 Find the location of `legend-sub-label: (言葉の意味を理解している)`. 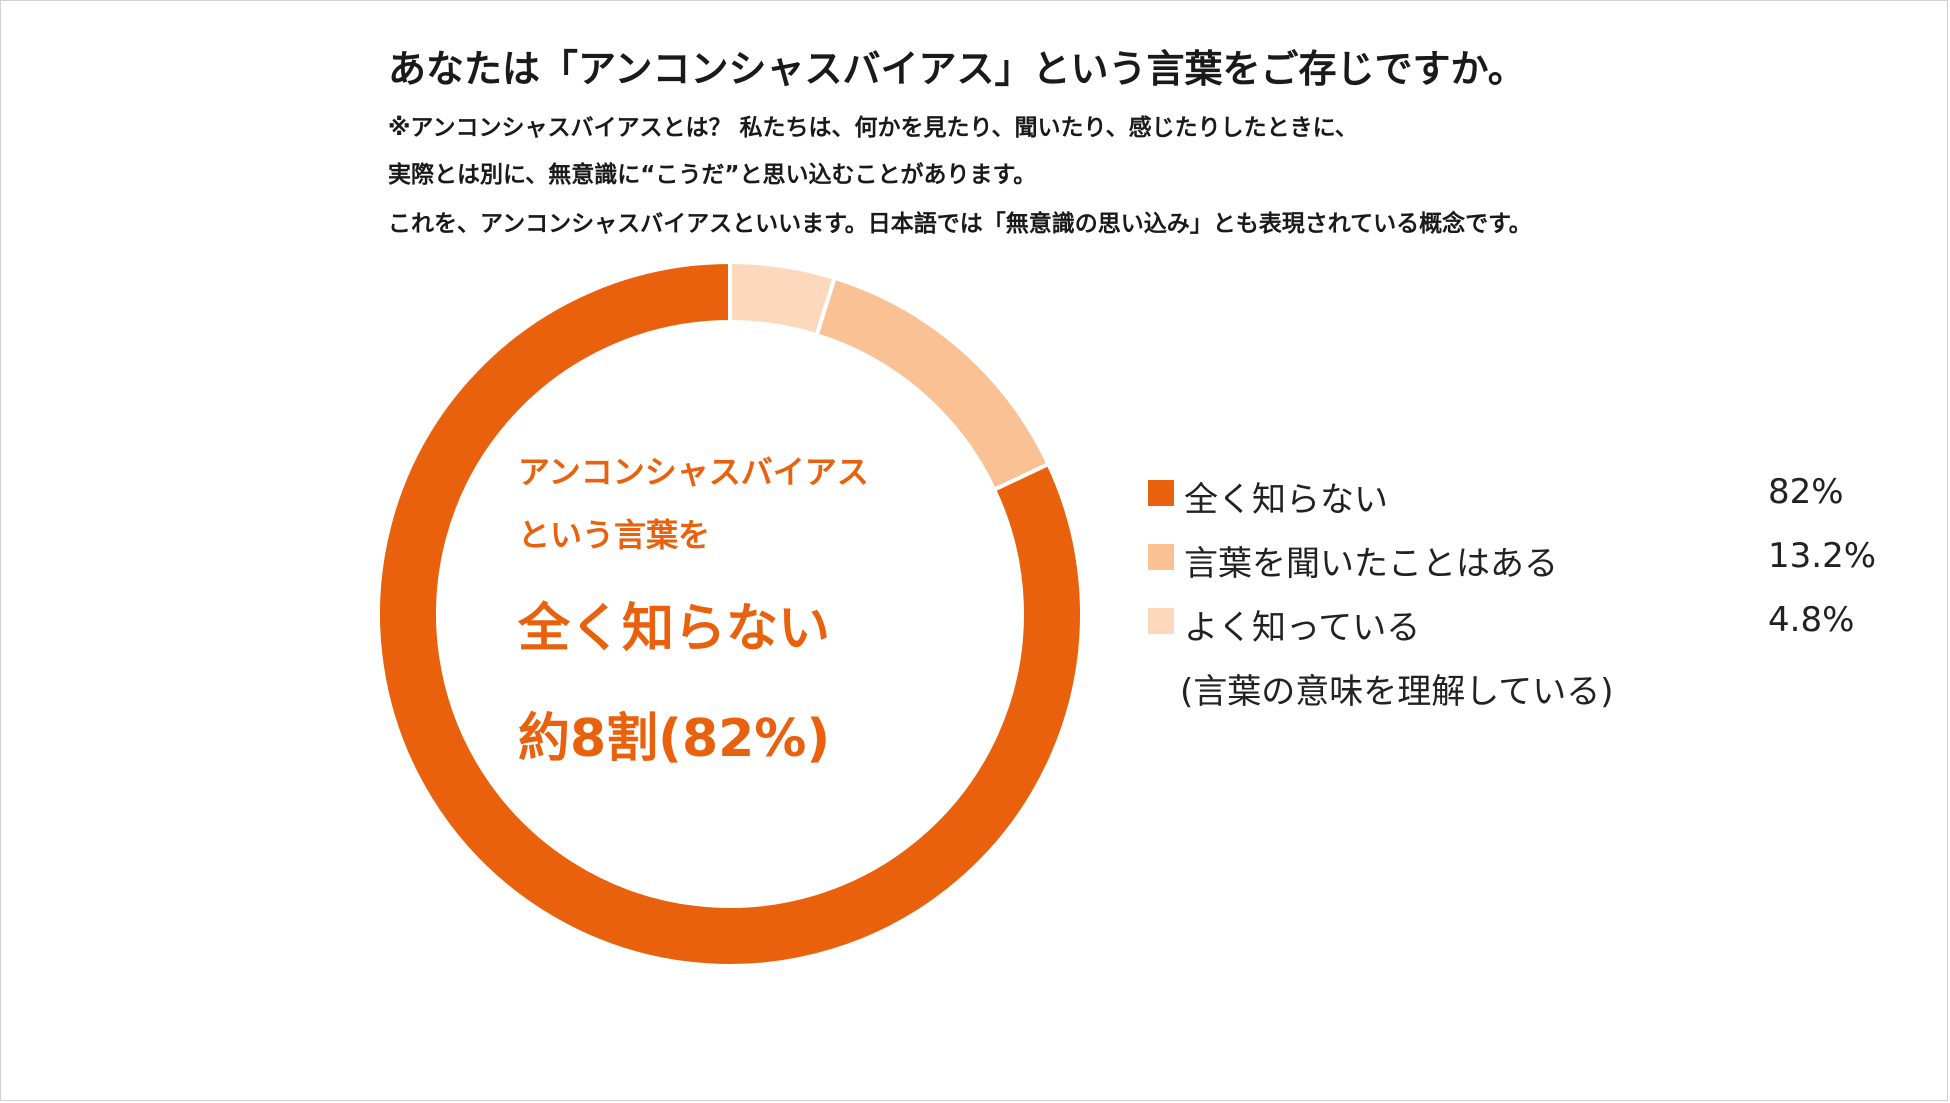

legend-sub-label: (言葉の意味を理解している) is located at coordinates (1397, 692).